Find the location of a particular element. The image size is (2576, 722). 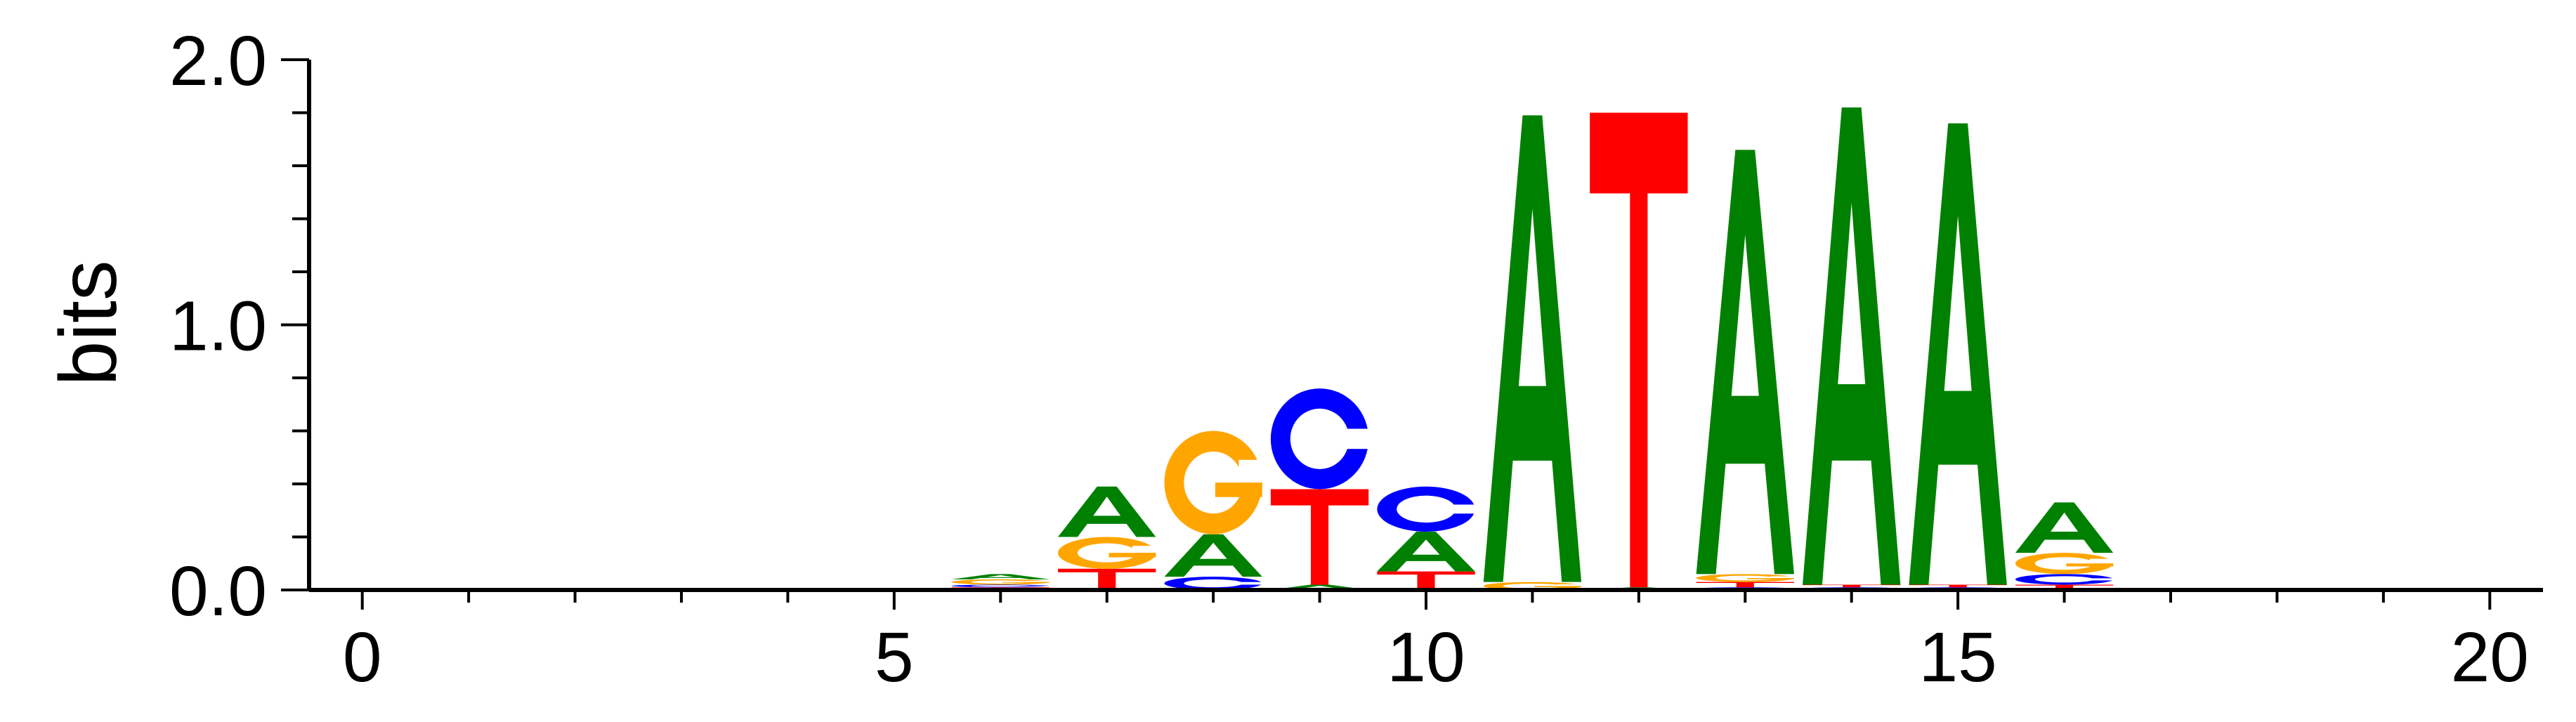

x-tick-label: 10 is located at coordinates (1426, 657).